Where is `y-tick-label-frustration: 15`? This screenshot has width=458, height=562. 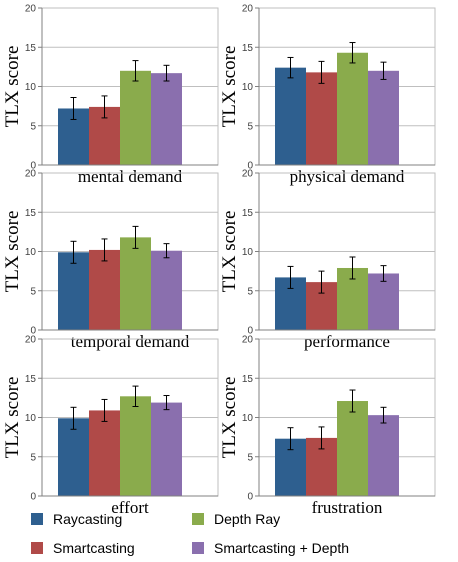 y-tick-label-frustration: 15 is located at coordinates (248, 379).